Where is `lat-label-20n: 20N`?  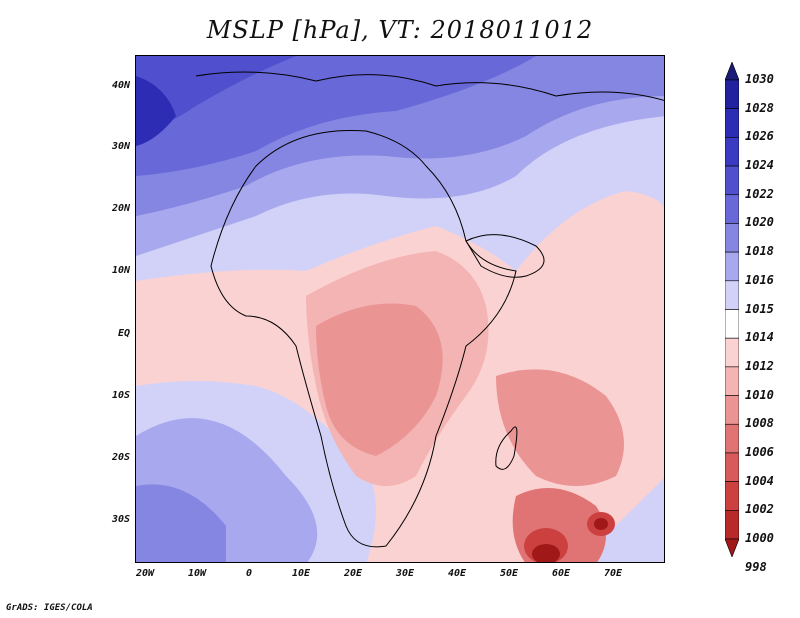 lat-label-20n: 20N is located at coordinates (120, 208).